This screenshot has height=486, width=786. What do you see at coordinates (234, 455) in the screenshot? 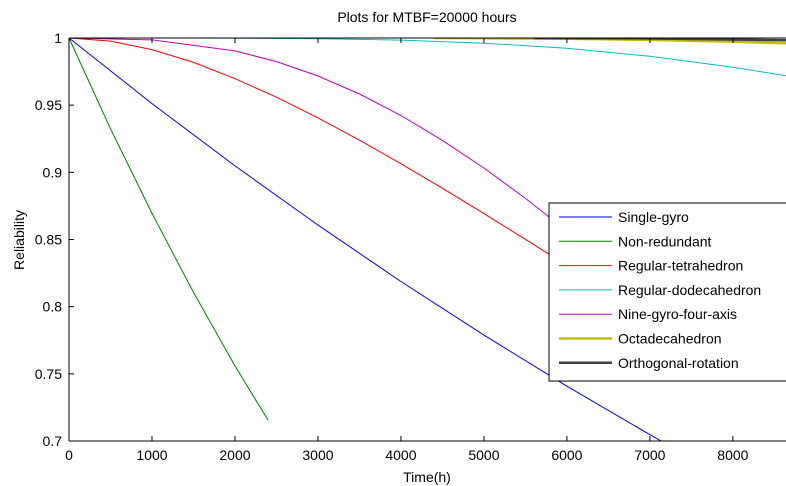
I see `x-tick-label: 2000` at bounding box center [234, 455].